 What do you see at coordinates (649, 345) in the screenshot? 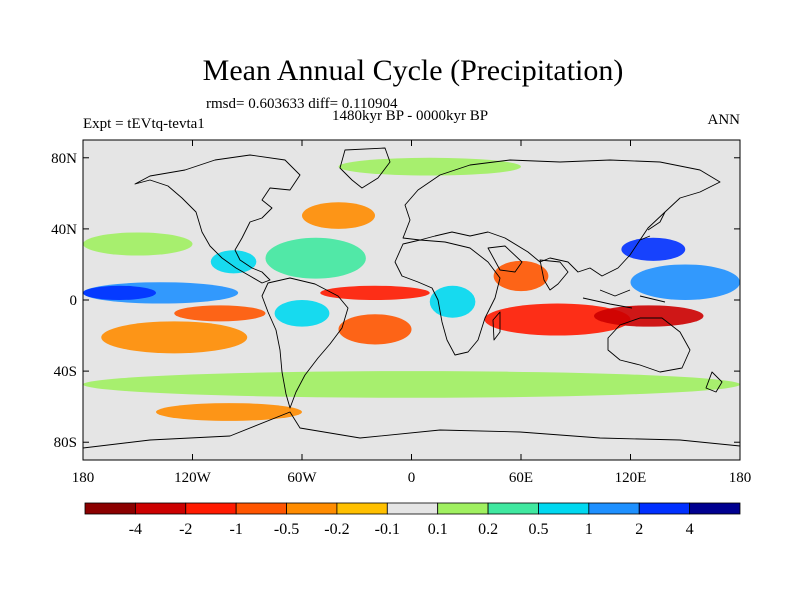
I see `coast-australia` at bounding box center [649, 345].